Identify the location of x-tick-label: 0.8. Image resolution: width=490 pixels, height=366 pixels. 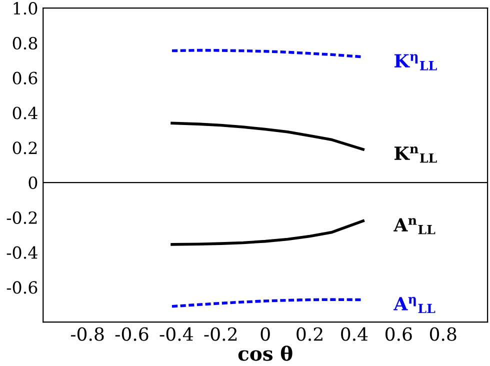
(443, 334).